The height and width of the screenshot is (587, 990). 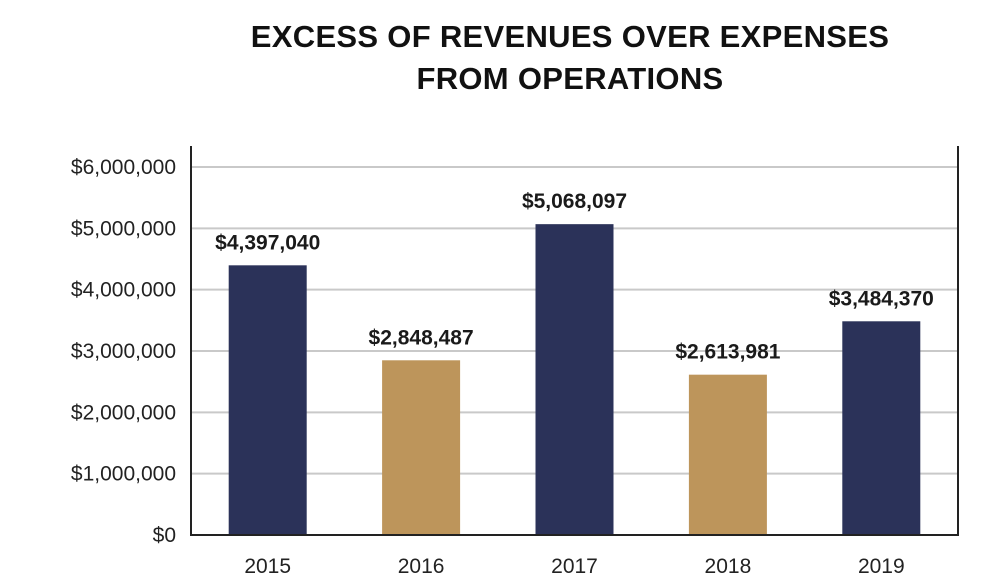 What do you see at coordinates (574, 201) in the screenshot?
I see `data-label: $5,068,097` at bounding box center [574, 201].